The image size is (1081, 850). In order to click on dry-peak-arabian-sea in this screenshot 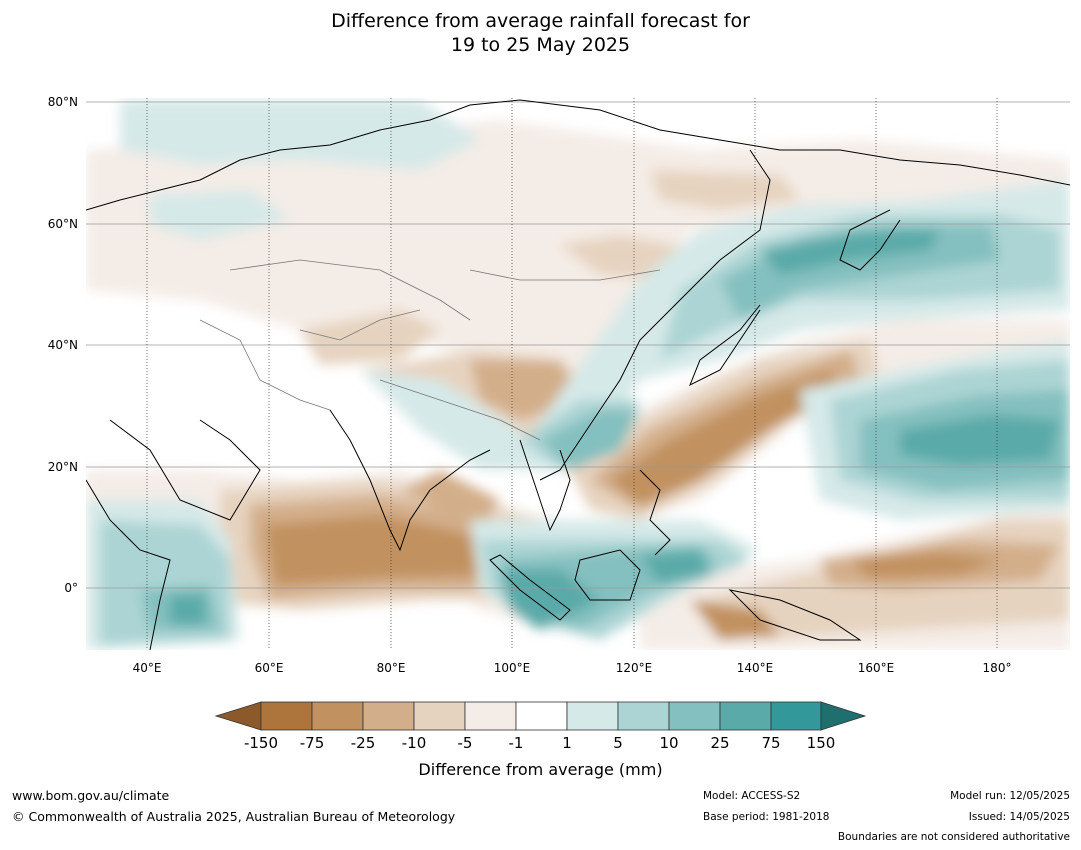, I will do `click(392, 550)`.